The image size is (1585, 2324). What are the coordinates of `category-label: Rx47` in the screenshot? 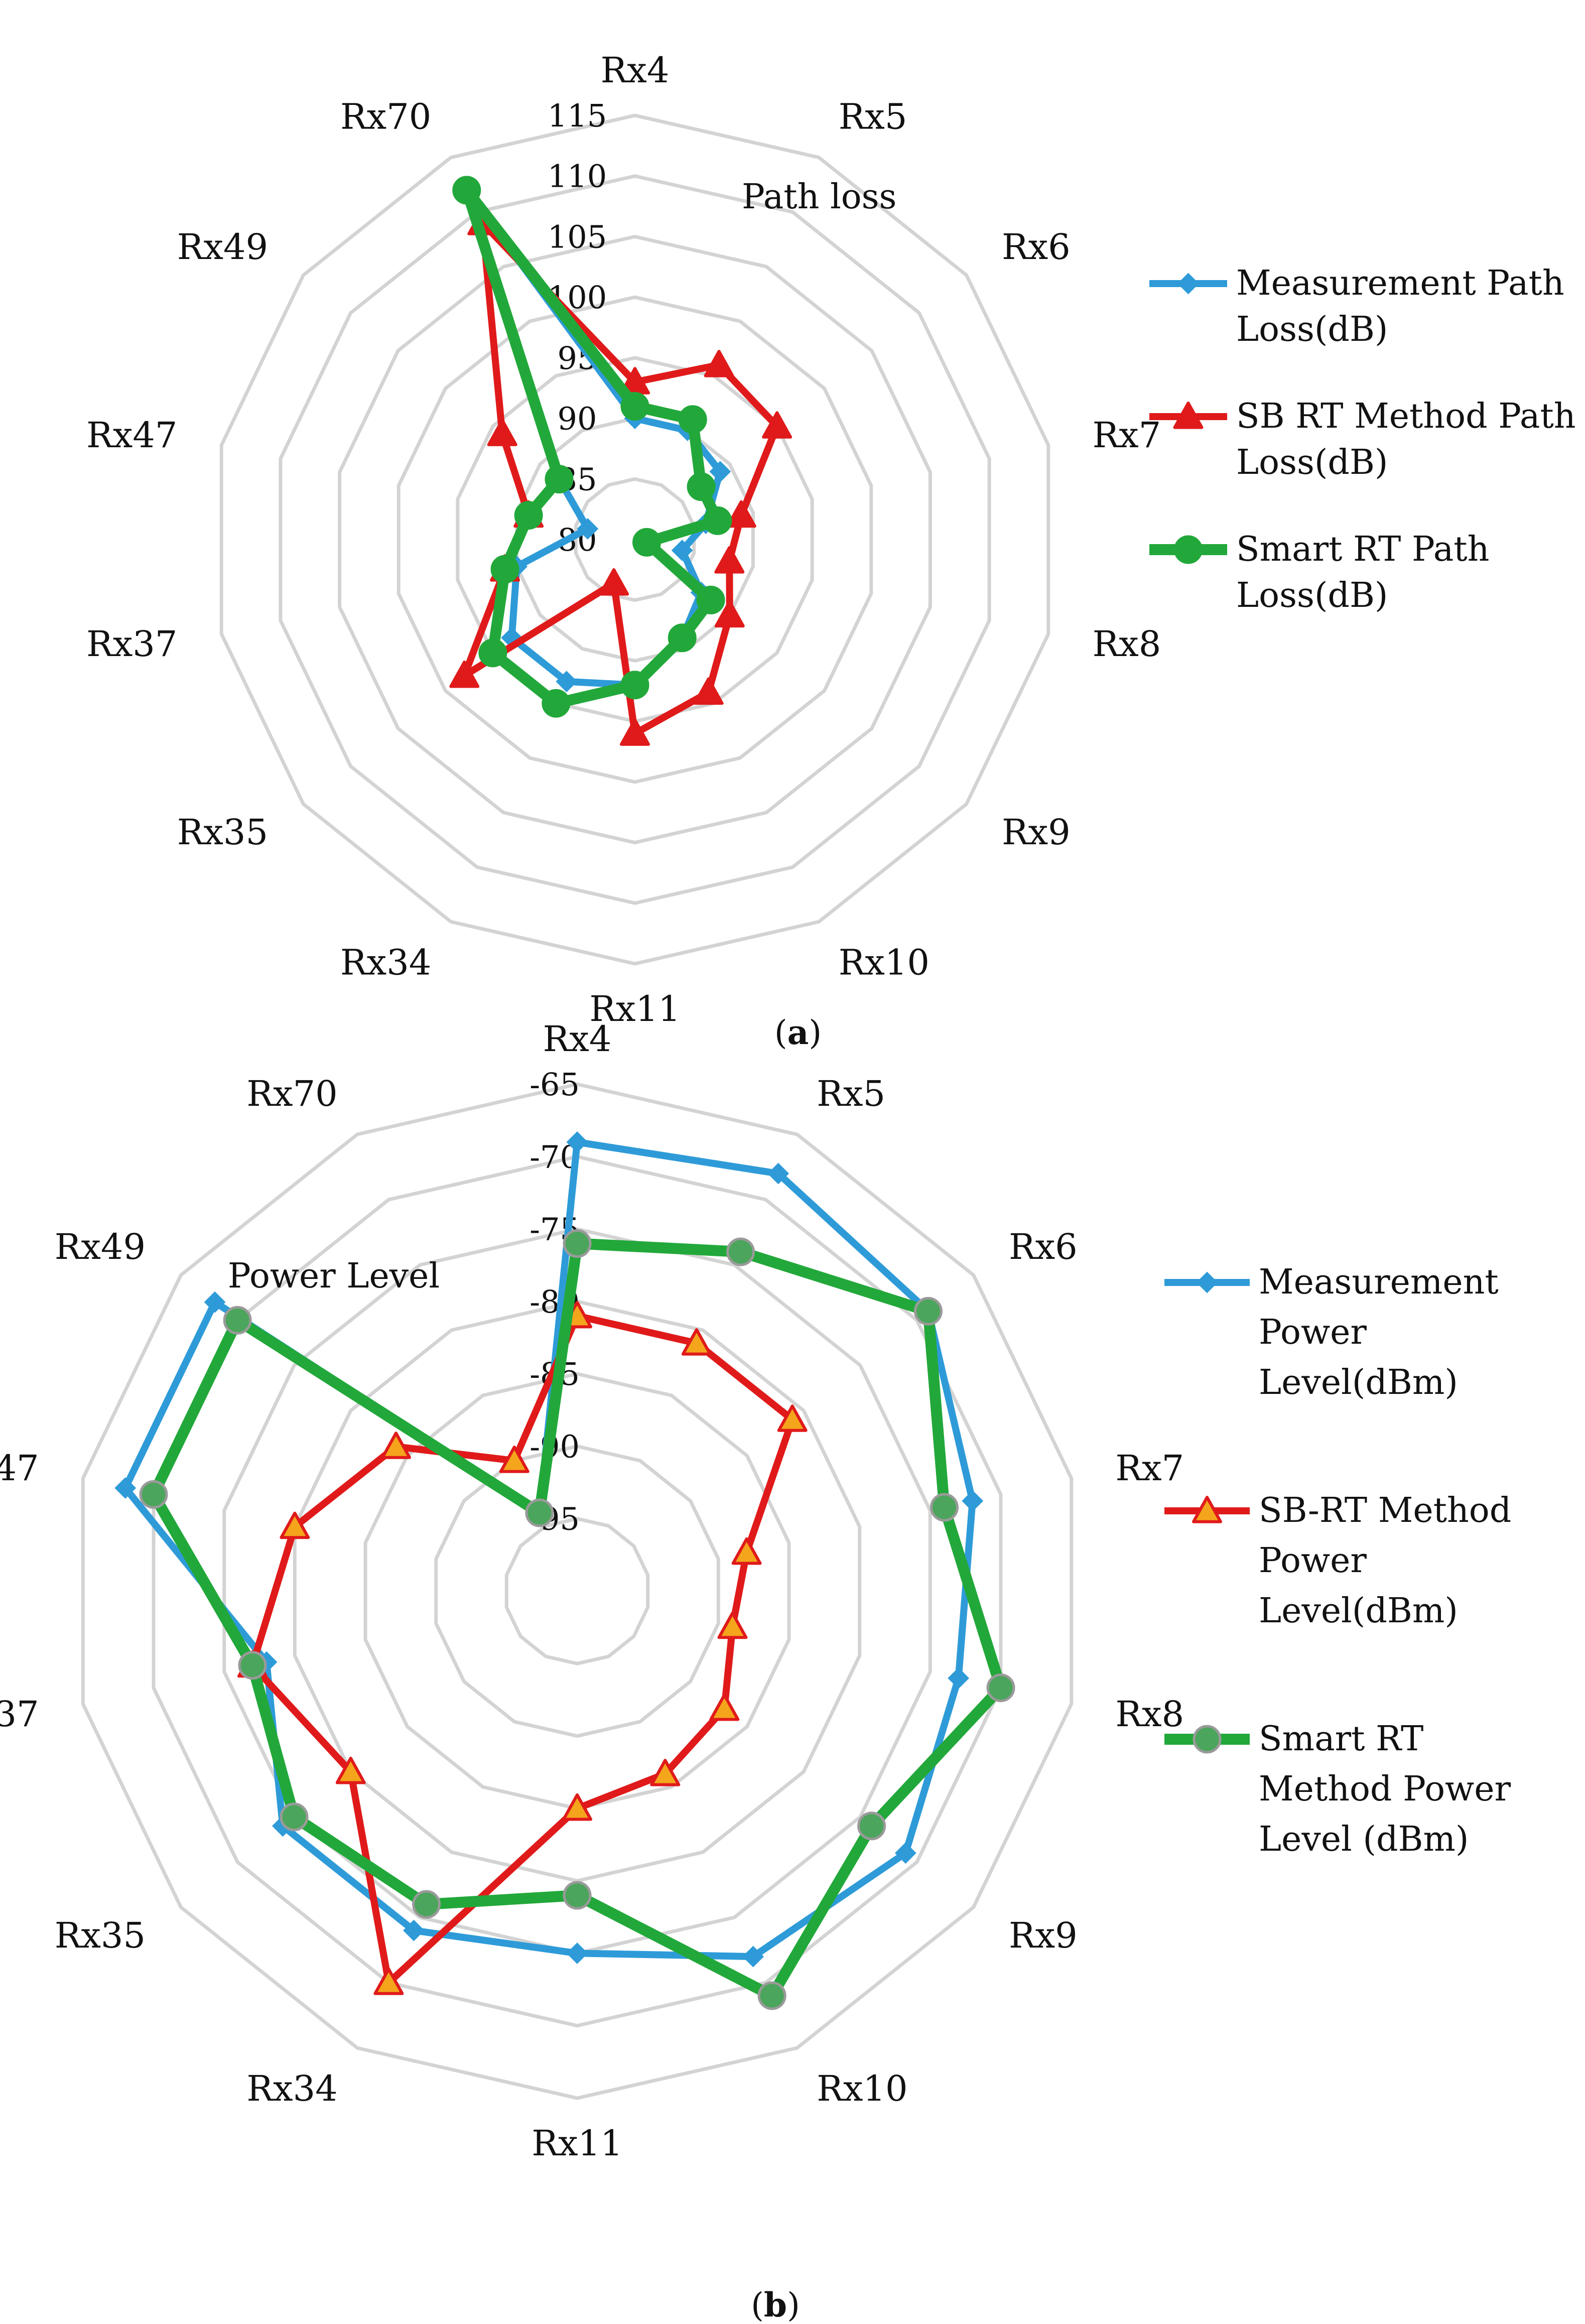 It's located at (19, 1468).